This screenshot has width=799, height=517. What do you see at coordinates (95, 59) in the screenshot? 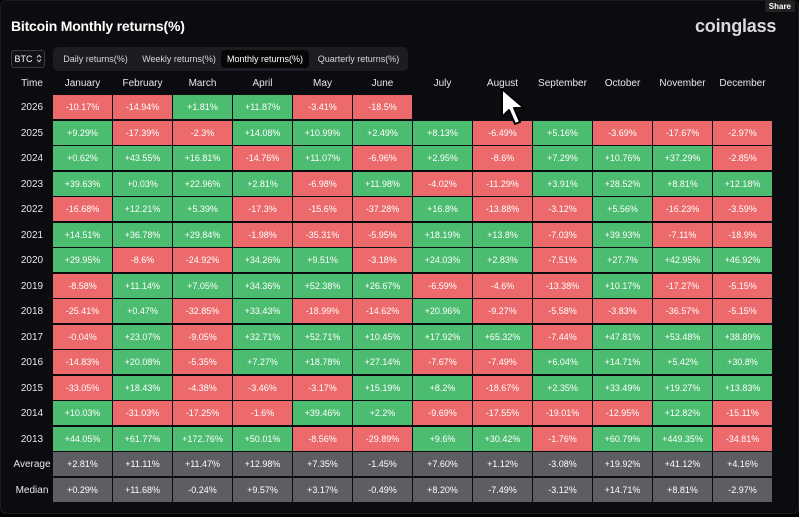
I see `tab-daily: Daily returns(%)` at bounding box center [95, 59].